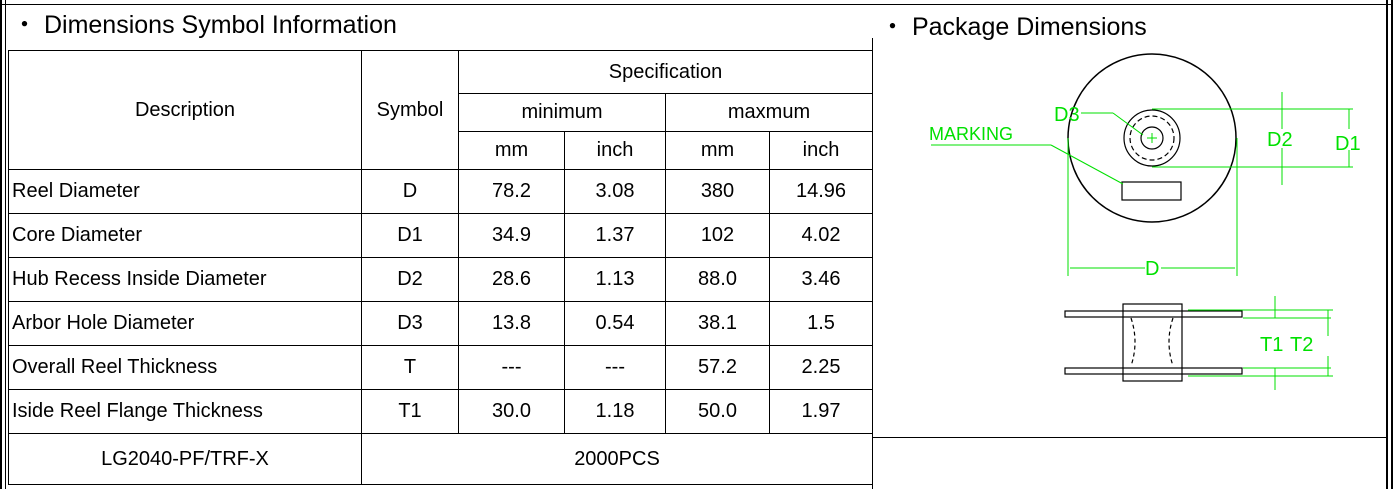 This screenshot has width=1393, height=489. What do you see at coordinates (1153, 342) in the screenshot?
I see `reel-side-view` at bounding box center [1153, 342].